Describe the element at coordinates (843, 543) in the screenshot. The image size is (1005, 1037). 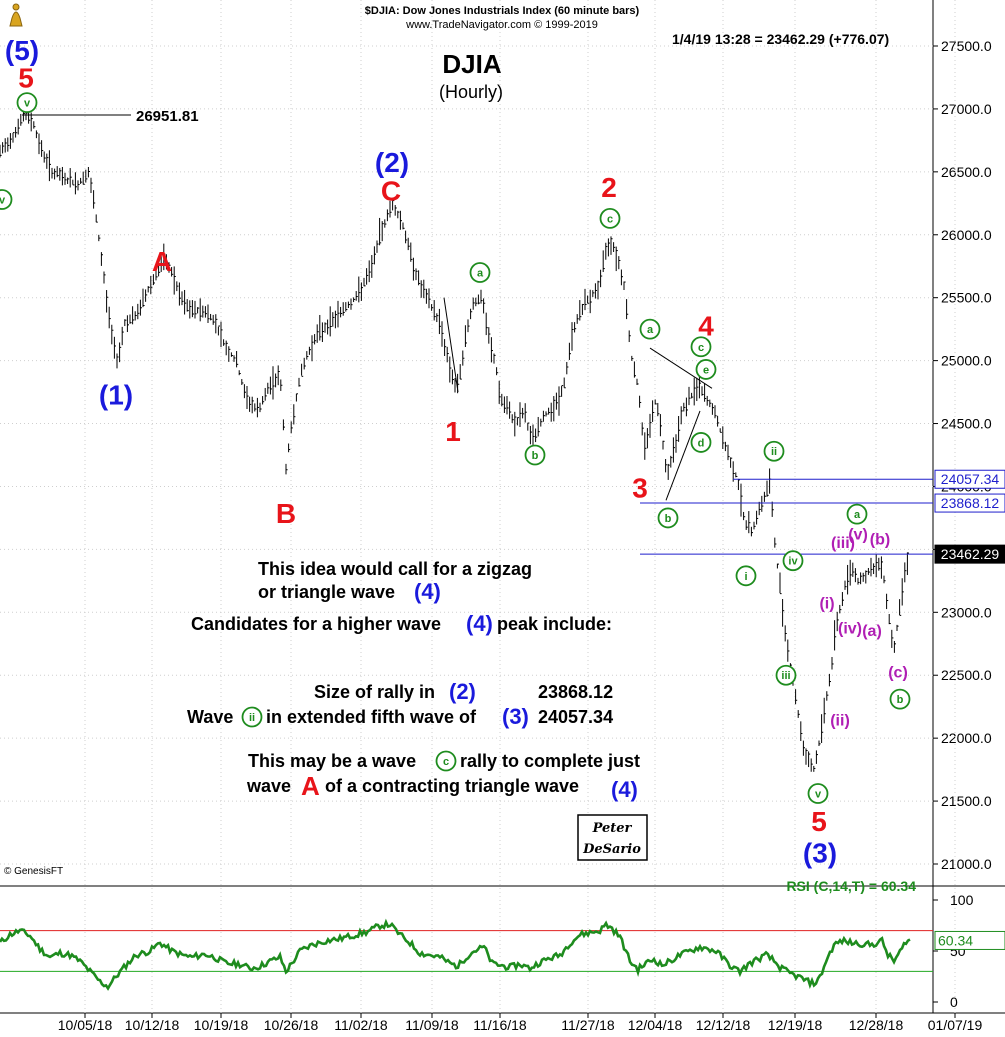
I see `wave-label-magenta: (iii)` at that location.